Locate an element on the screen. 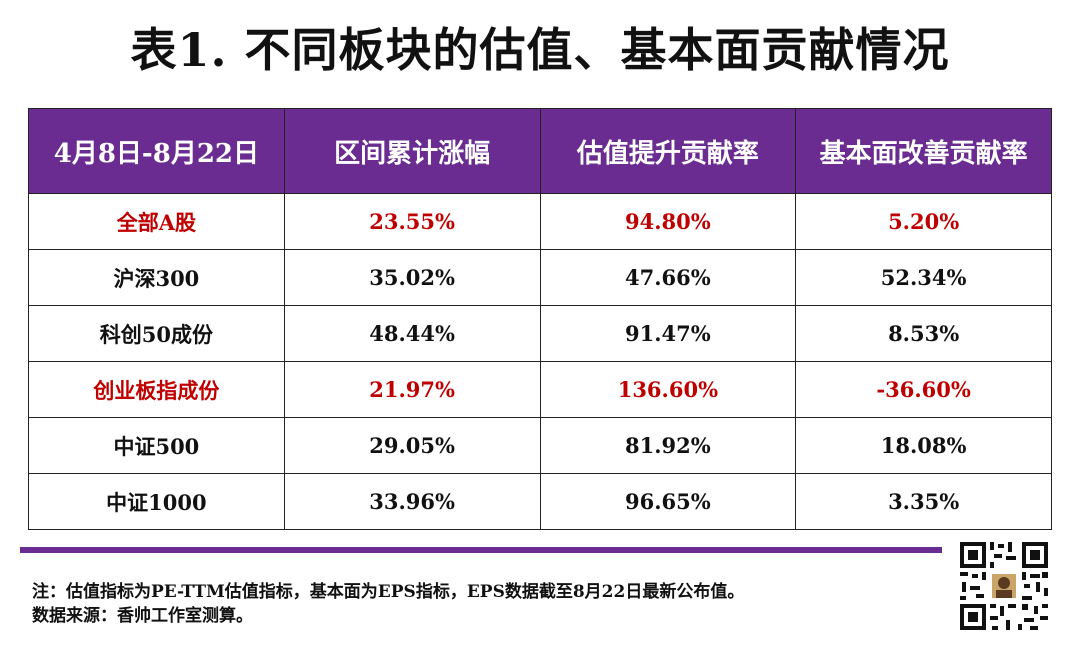 The height and width of the screenshot is (645, 1080). cell-fundamental-contribution: -36.60% is located at coordinates (923, 389).